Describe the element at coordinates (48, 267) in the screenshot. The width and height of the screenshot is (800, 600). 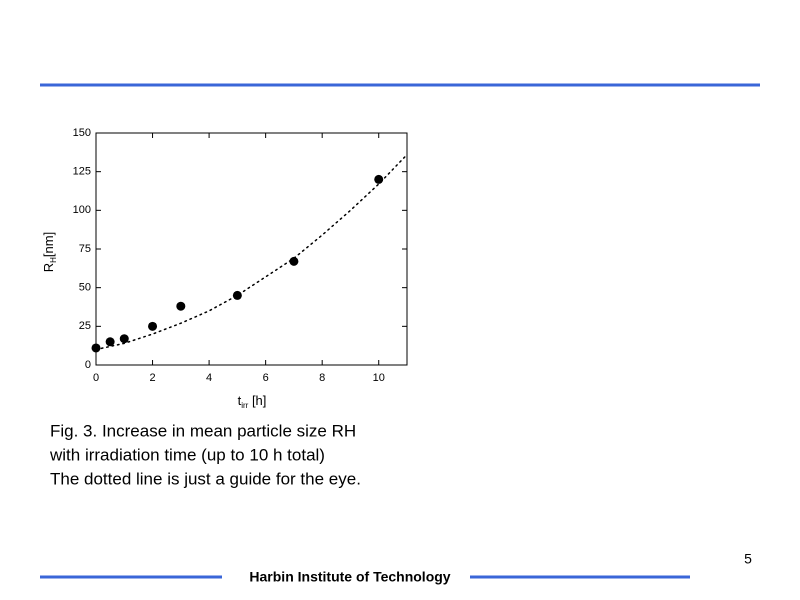
I see `y-label-main: R` at that location.